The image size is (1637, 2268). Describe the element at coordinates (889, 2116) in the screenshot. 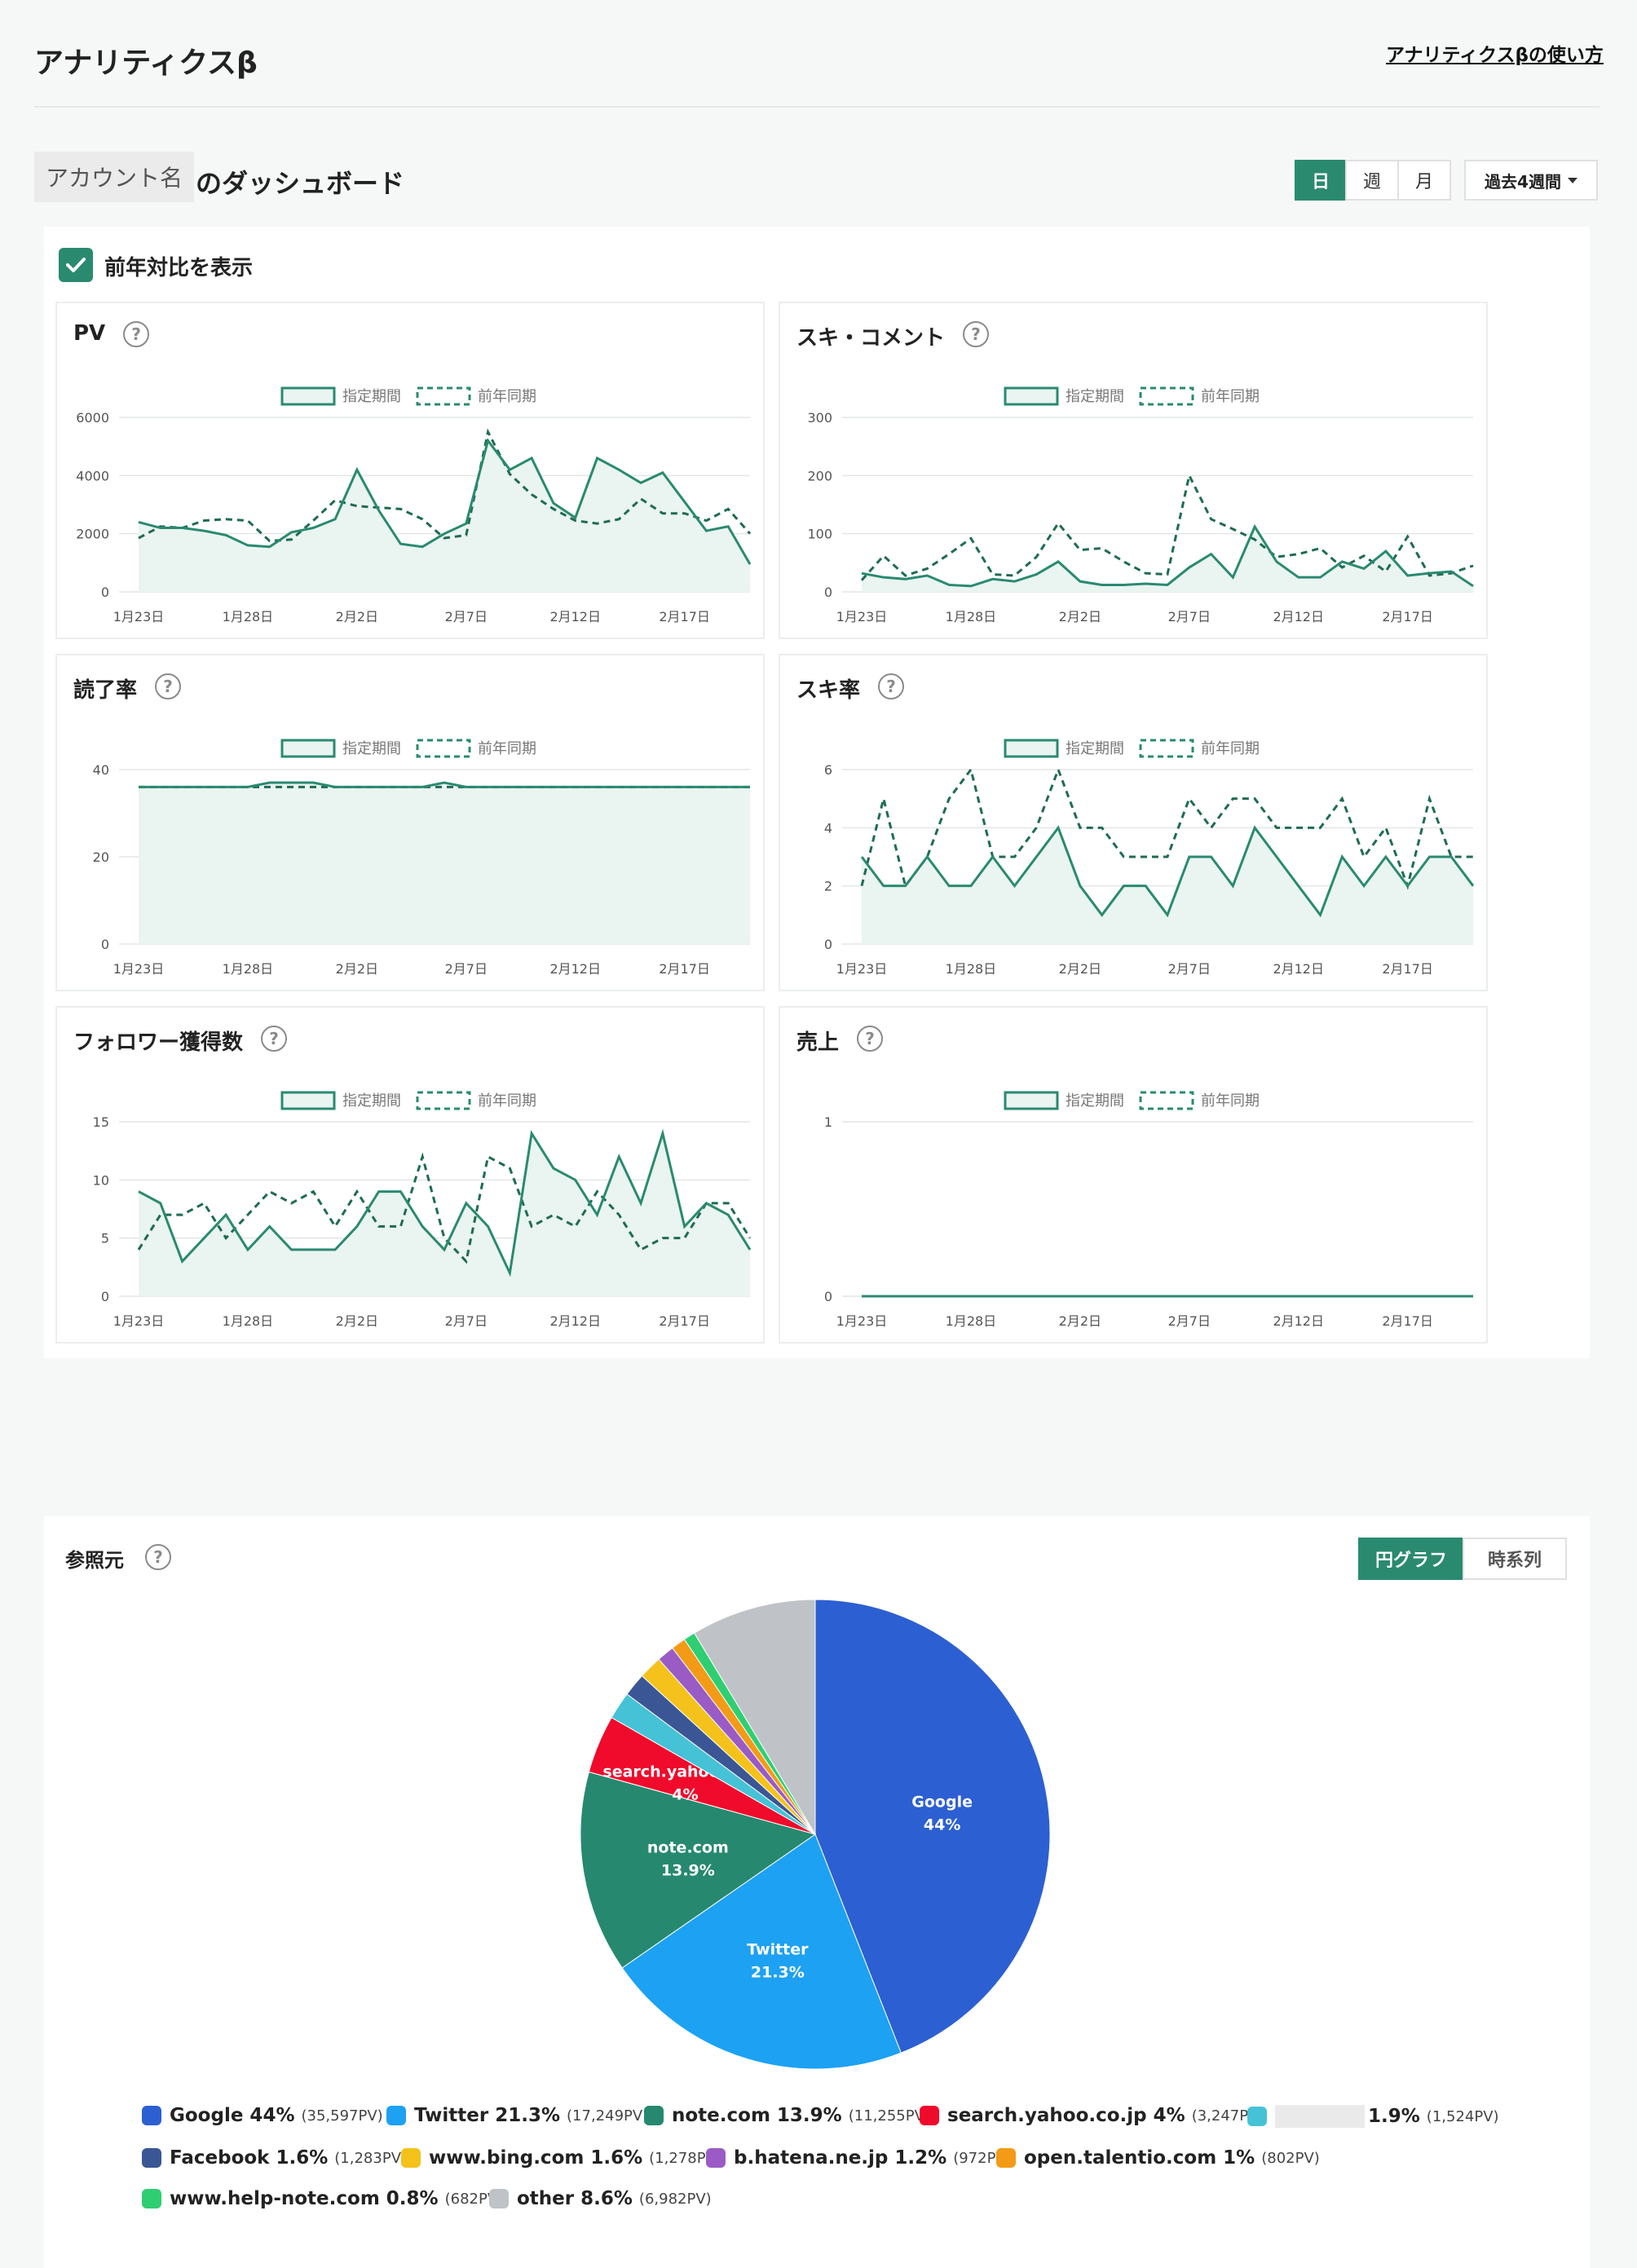

I see `legend-pv: (11,255PV)` at that location.